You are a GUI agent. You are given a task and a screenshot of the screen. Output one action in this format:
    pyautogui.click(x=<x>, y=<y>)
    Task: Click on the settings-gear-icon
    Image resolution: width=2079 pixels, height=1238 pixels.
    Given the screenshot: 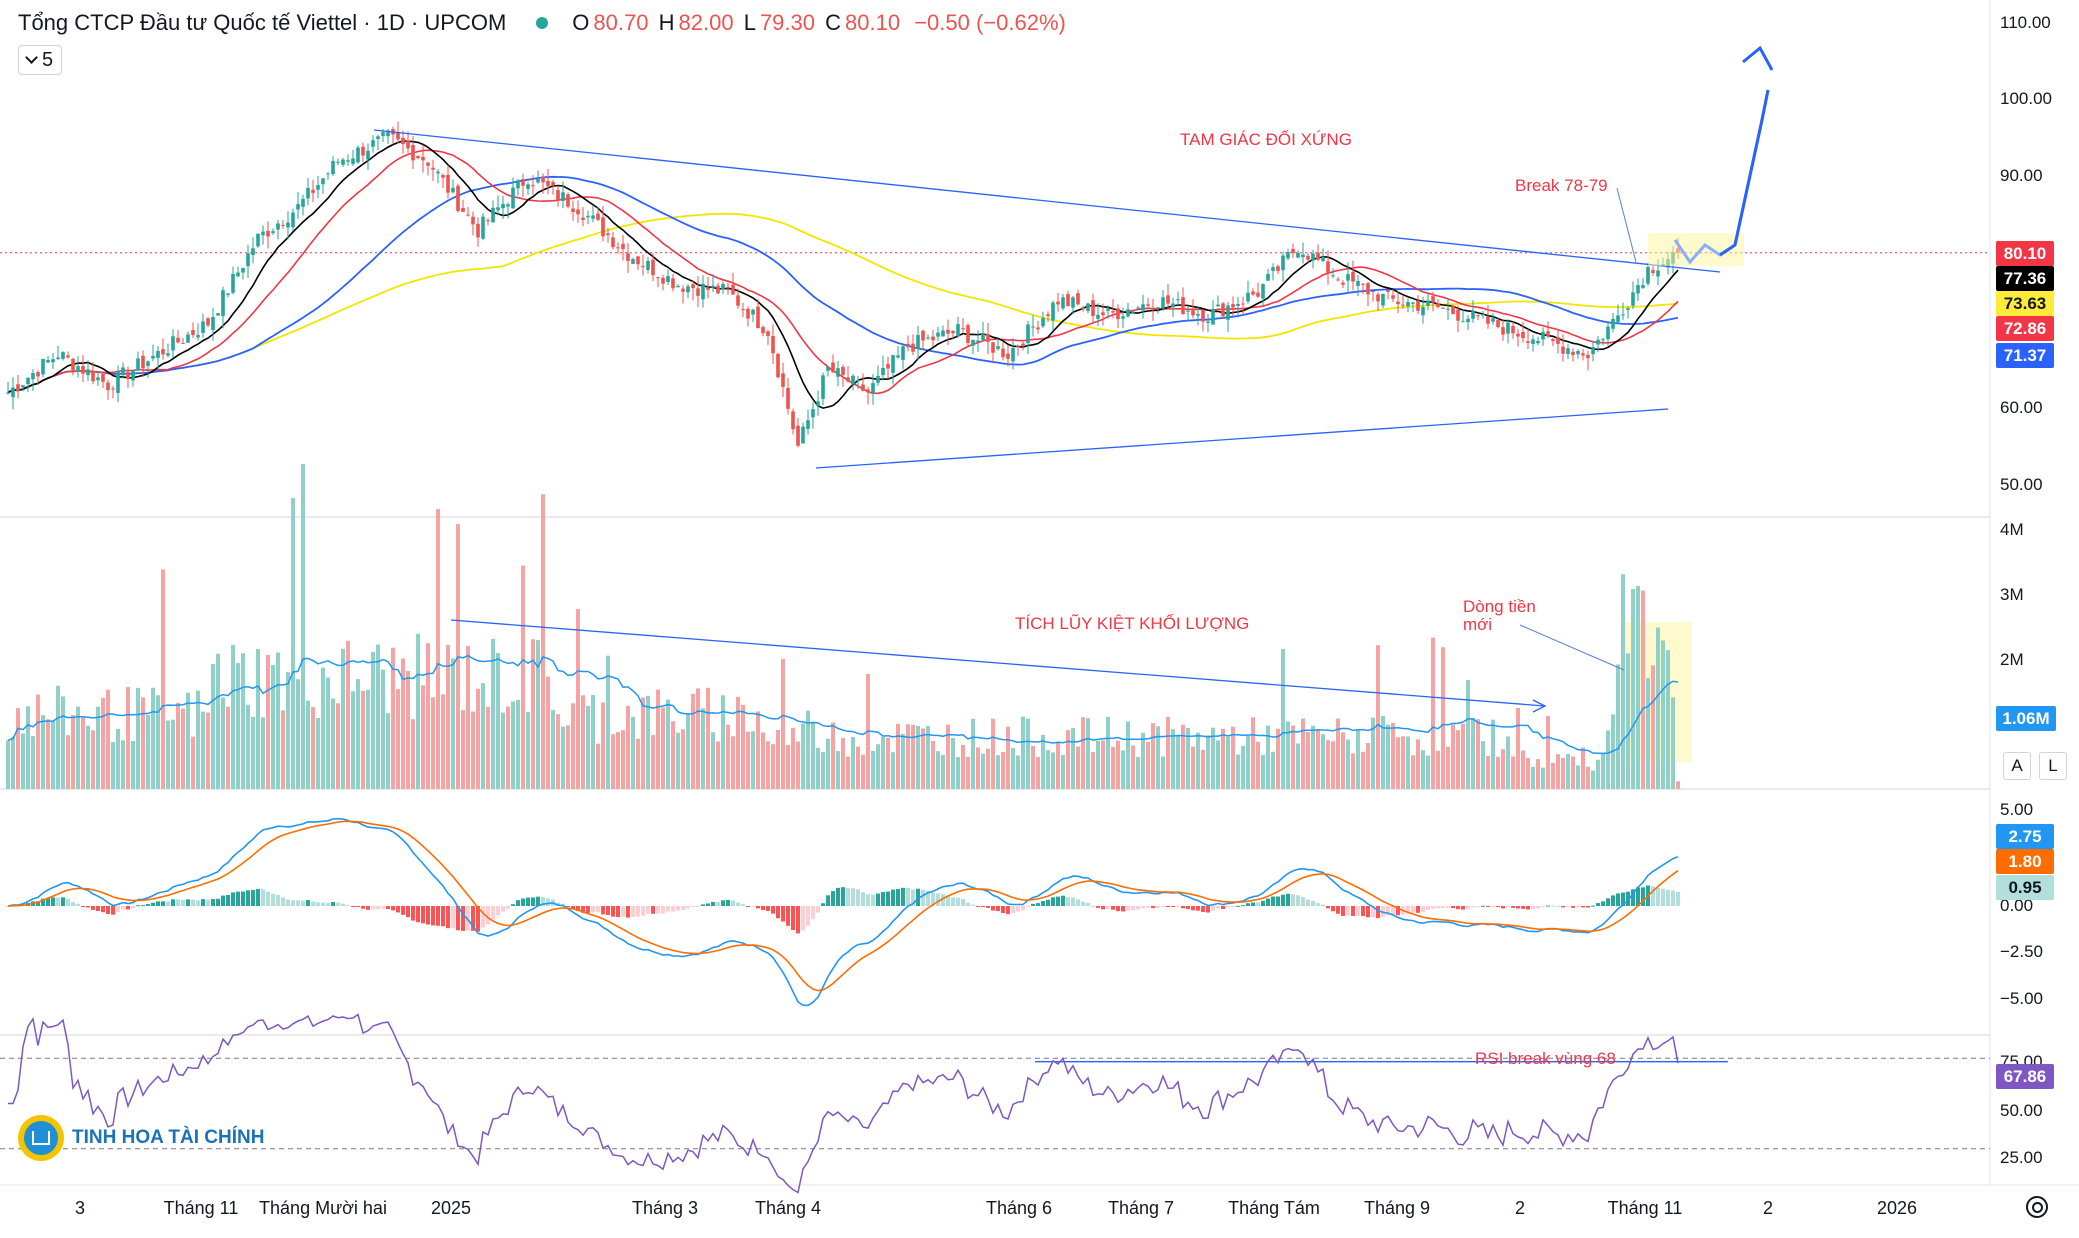 What is the action you would take?
    pyautogui.click(x=2037, y=1207)
    